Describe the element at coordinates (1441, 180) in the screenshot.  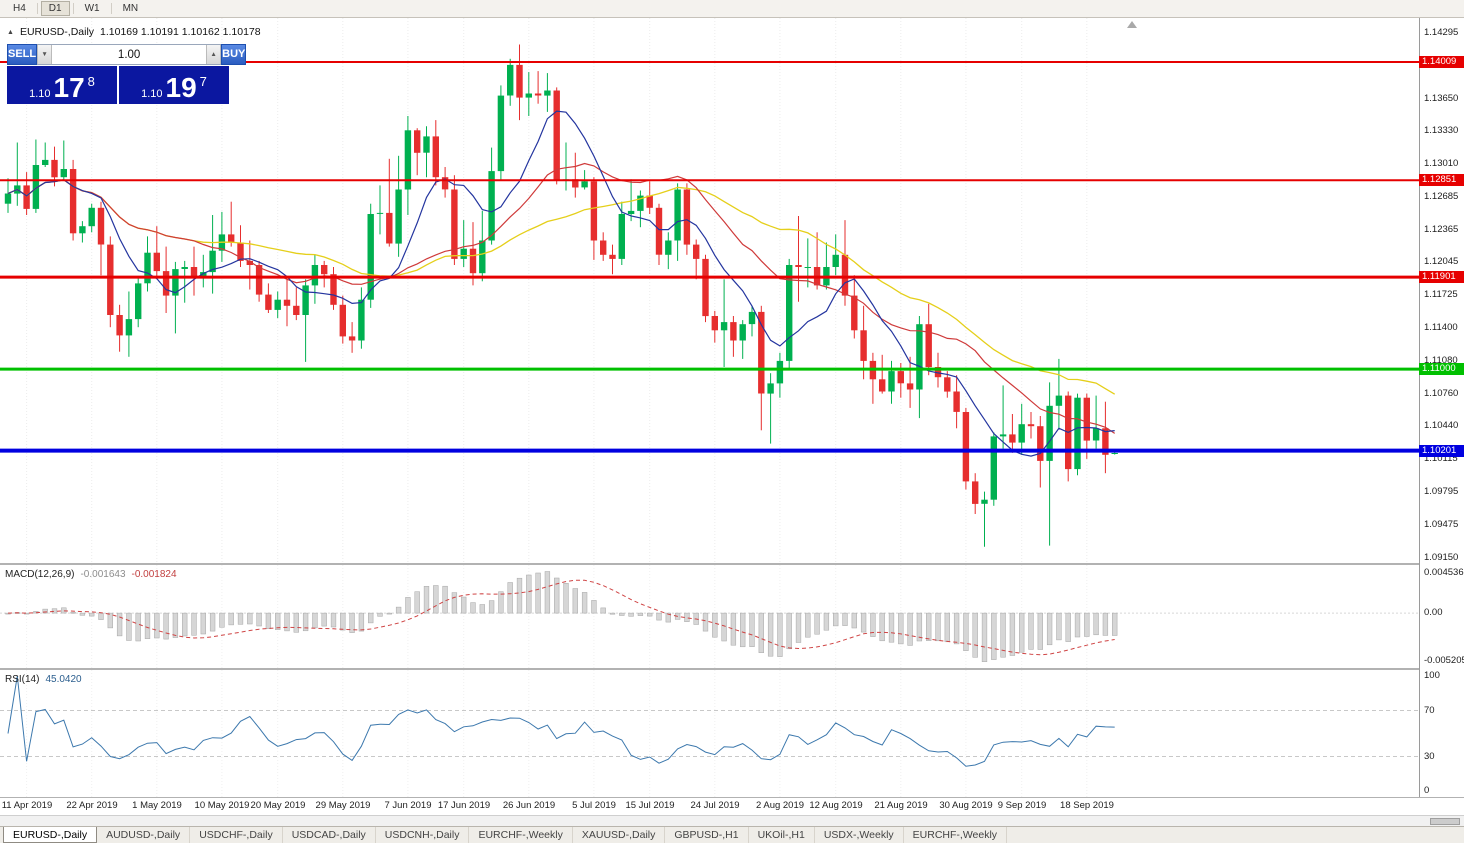
I see `price-tag: 1.12851` at that location.